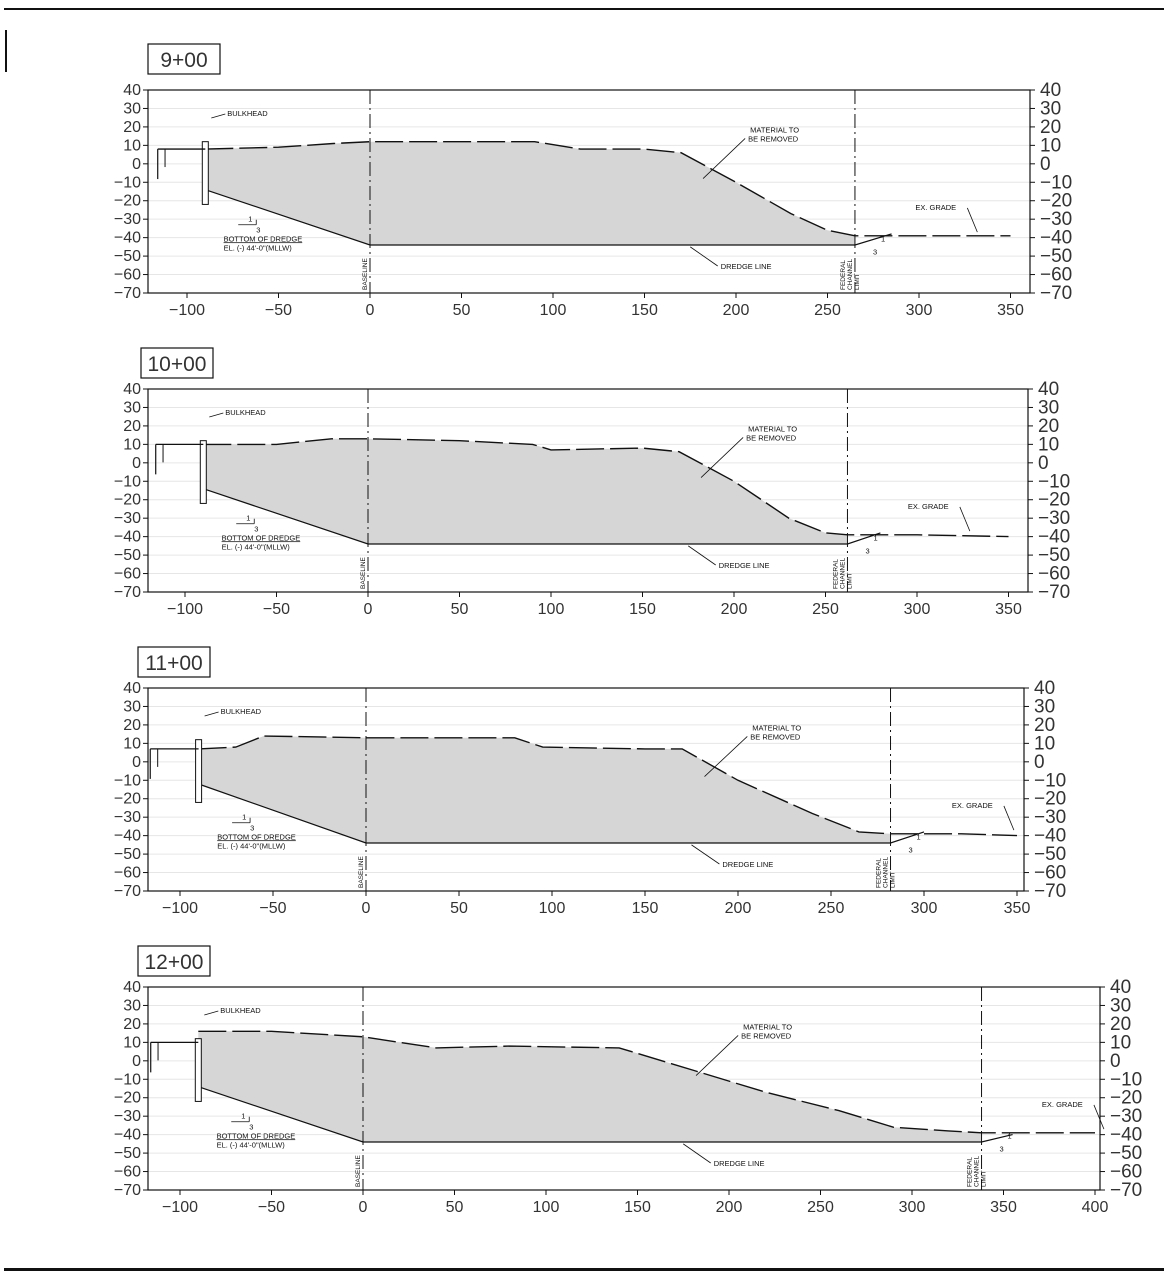  Describe the element at coordinates (738, 908) in the screenshot. I see `x-tick-label: 200` at that location.